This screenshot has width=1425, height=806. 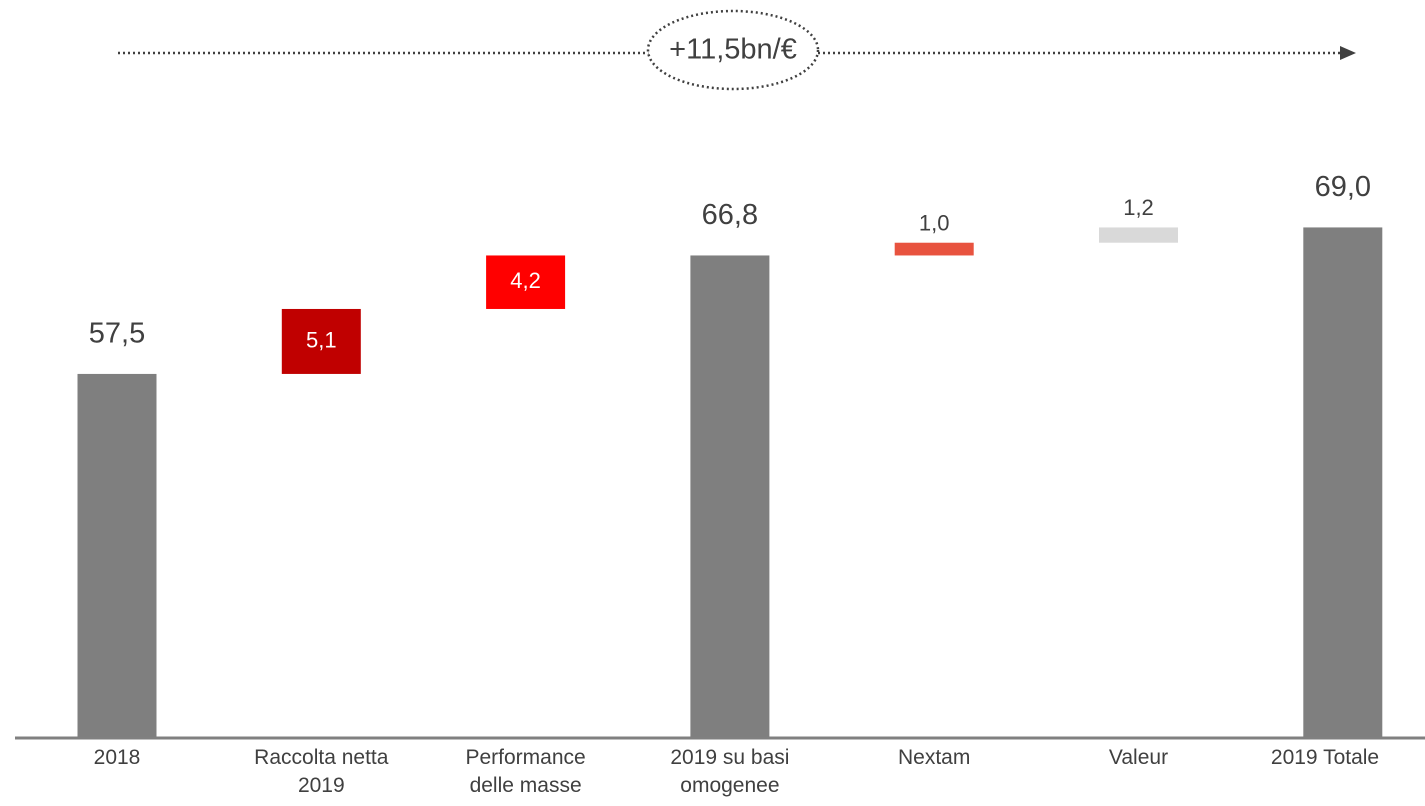 What do you see at coordinates (117, 334) in the screenshot?
I see `value-label: 57,5` at bounding box center [117, 334].